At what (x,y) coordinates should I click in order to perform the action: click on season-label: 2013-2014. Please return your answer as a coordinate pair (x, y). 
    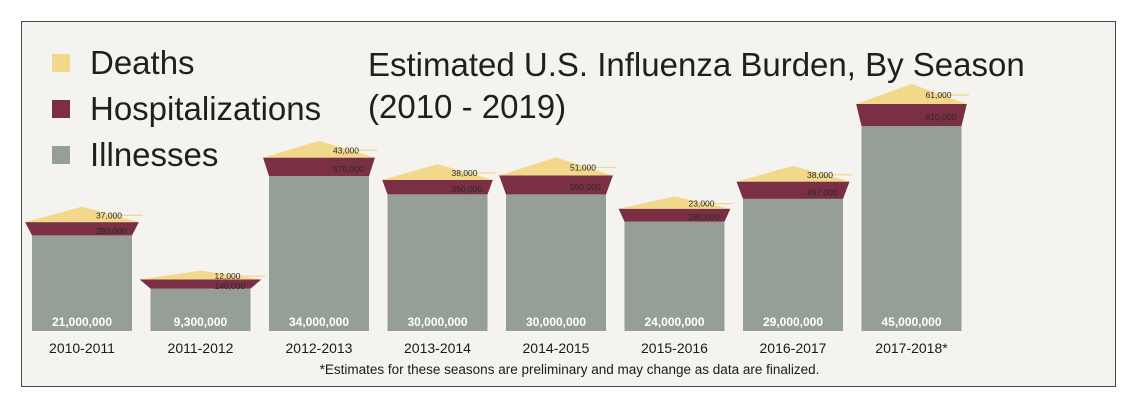
    Looking at the image, I should click on (437, 348).